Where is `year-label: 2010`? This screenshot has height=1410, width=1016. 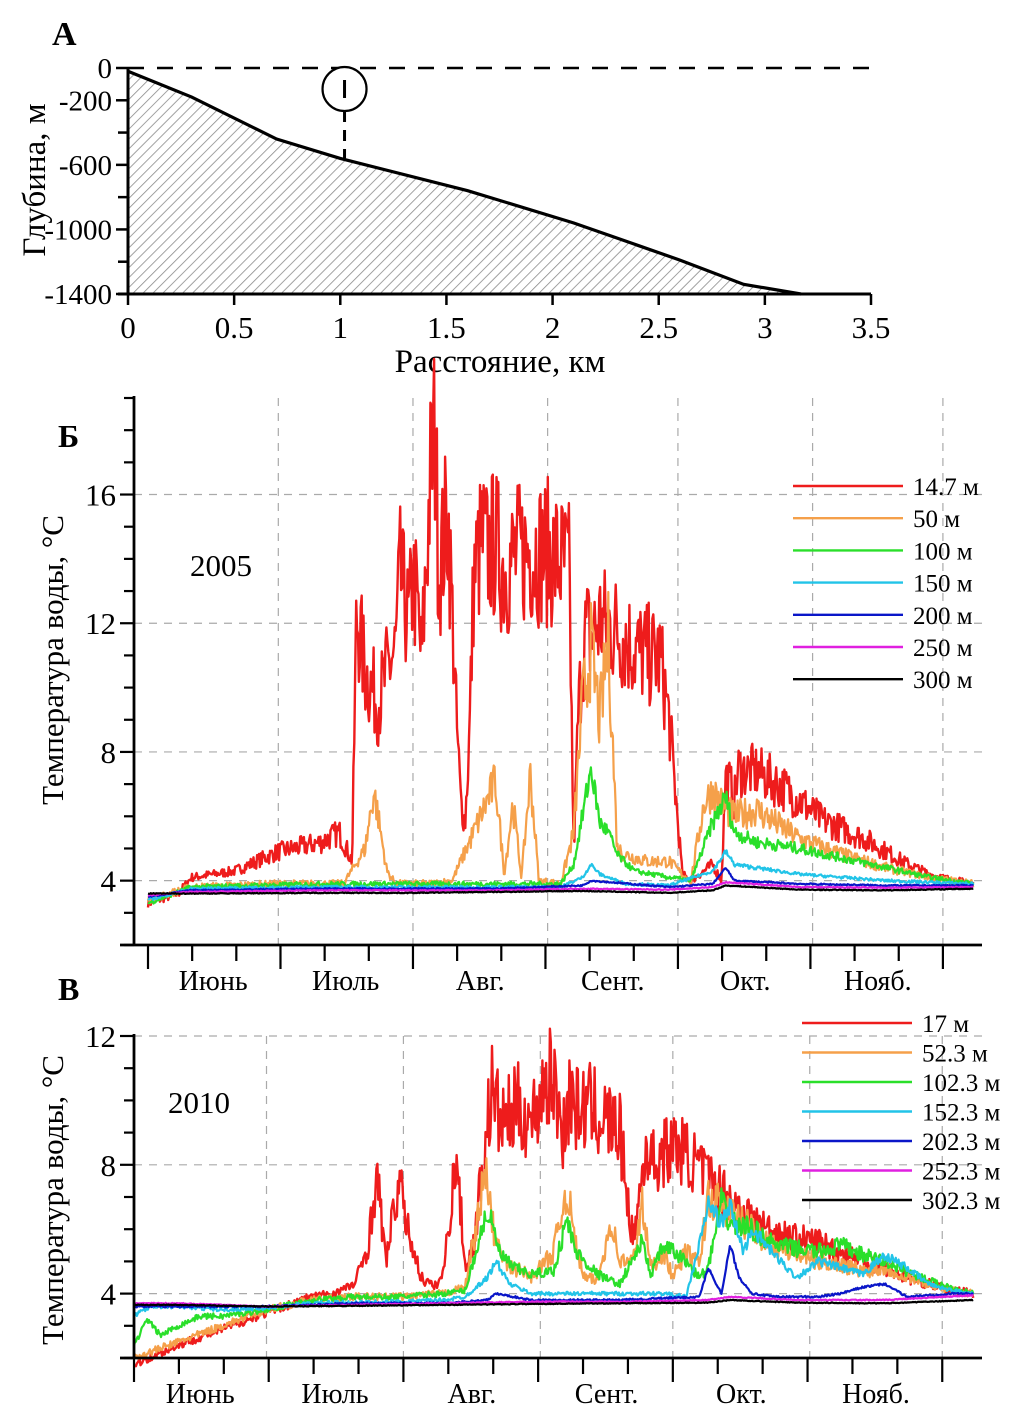 year-label: 2010 is located at coordinates (199, 1102).